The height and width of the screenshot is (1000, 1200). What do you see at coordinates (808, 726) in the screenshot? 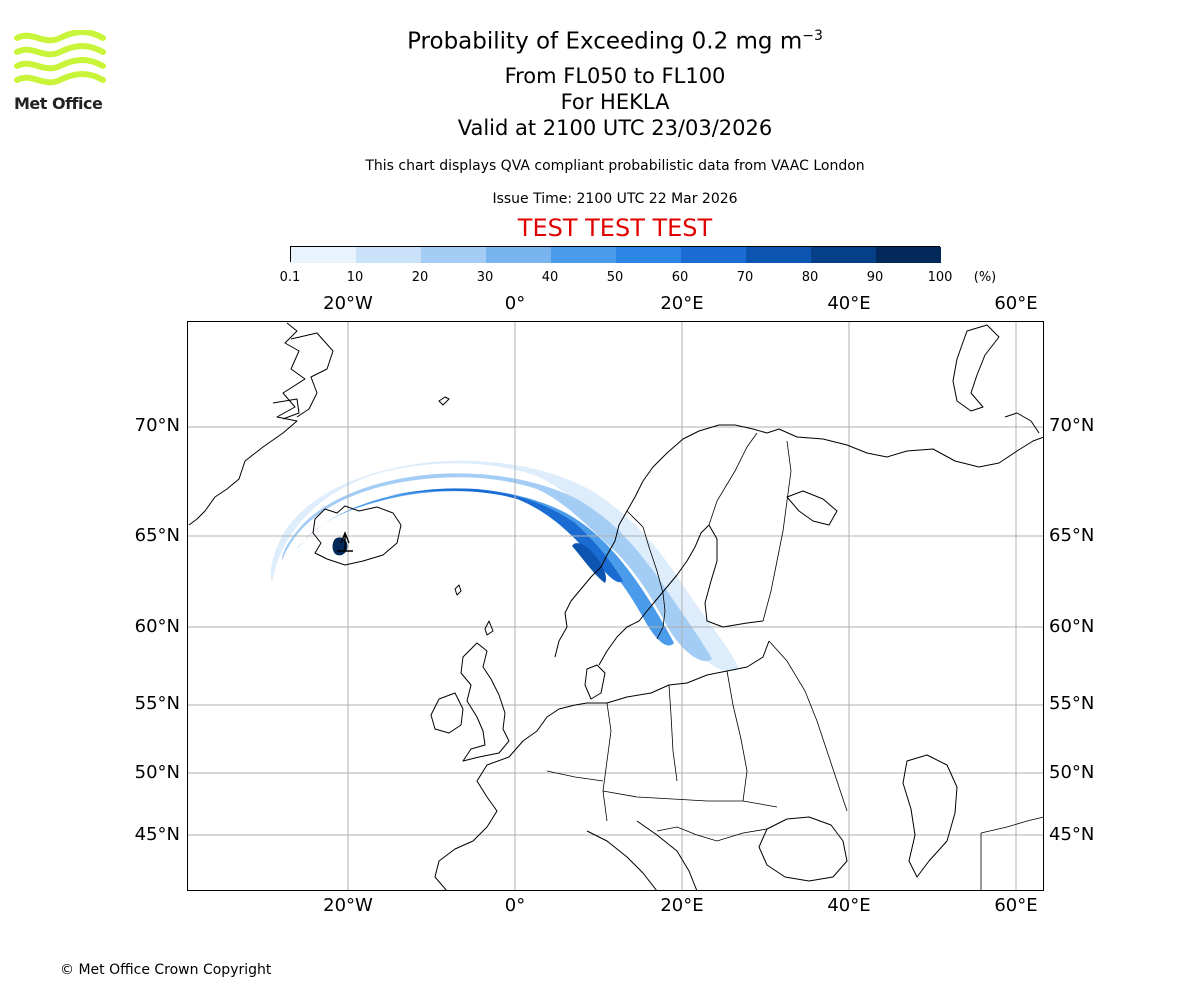
I see `belarus-russia-border` at bounding box center [808, 726].